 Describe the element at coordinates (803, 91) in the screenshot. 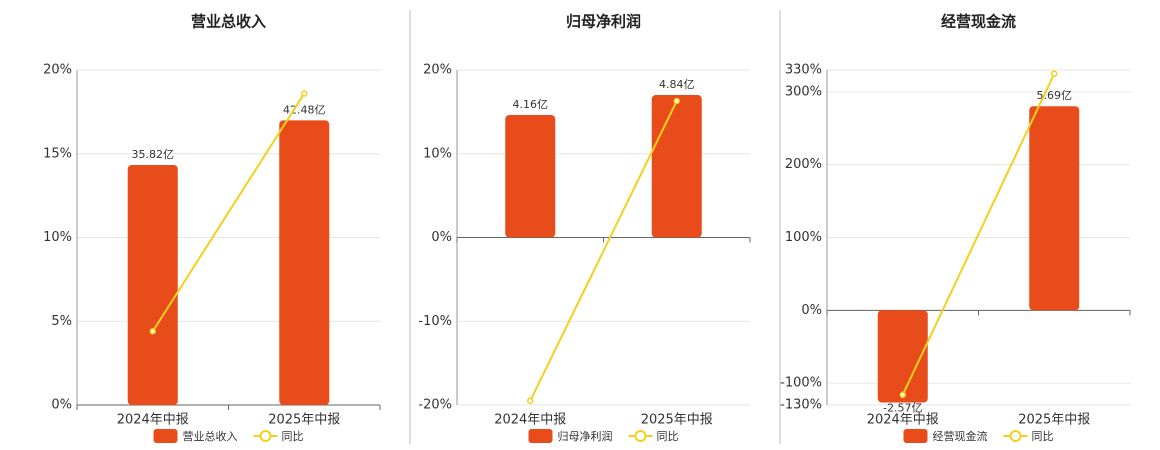

I see `y-tick-label: 300%` at that location.